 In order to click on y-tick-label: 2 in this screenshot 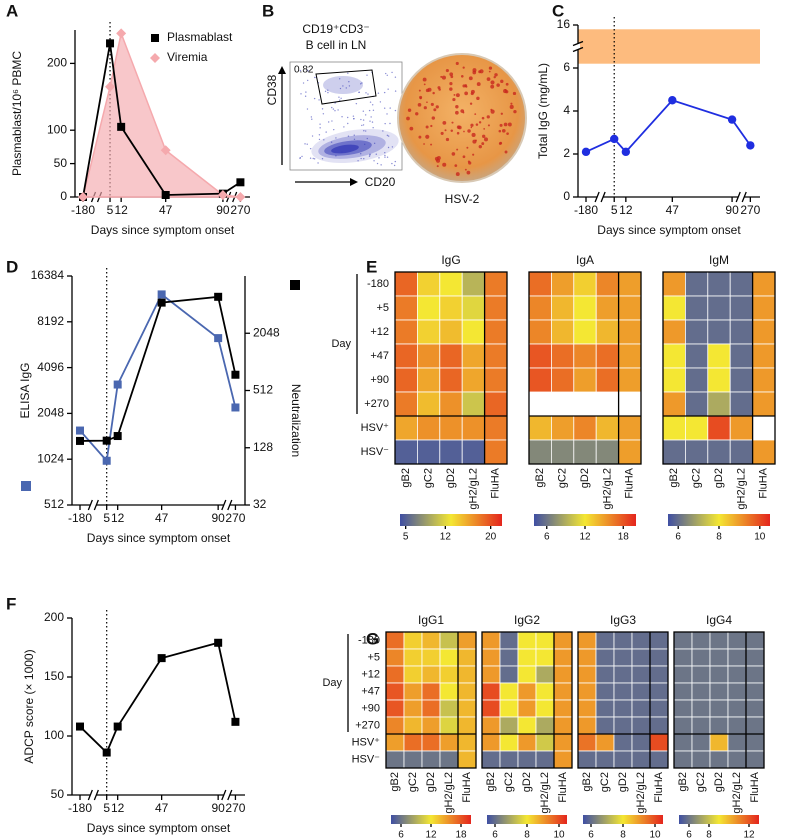, I will do `click(566, 153)`.